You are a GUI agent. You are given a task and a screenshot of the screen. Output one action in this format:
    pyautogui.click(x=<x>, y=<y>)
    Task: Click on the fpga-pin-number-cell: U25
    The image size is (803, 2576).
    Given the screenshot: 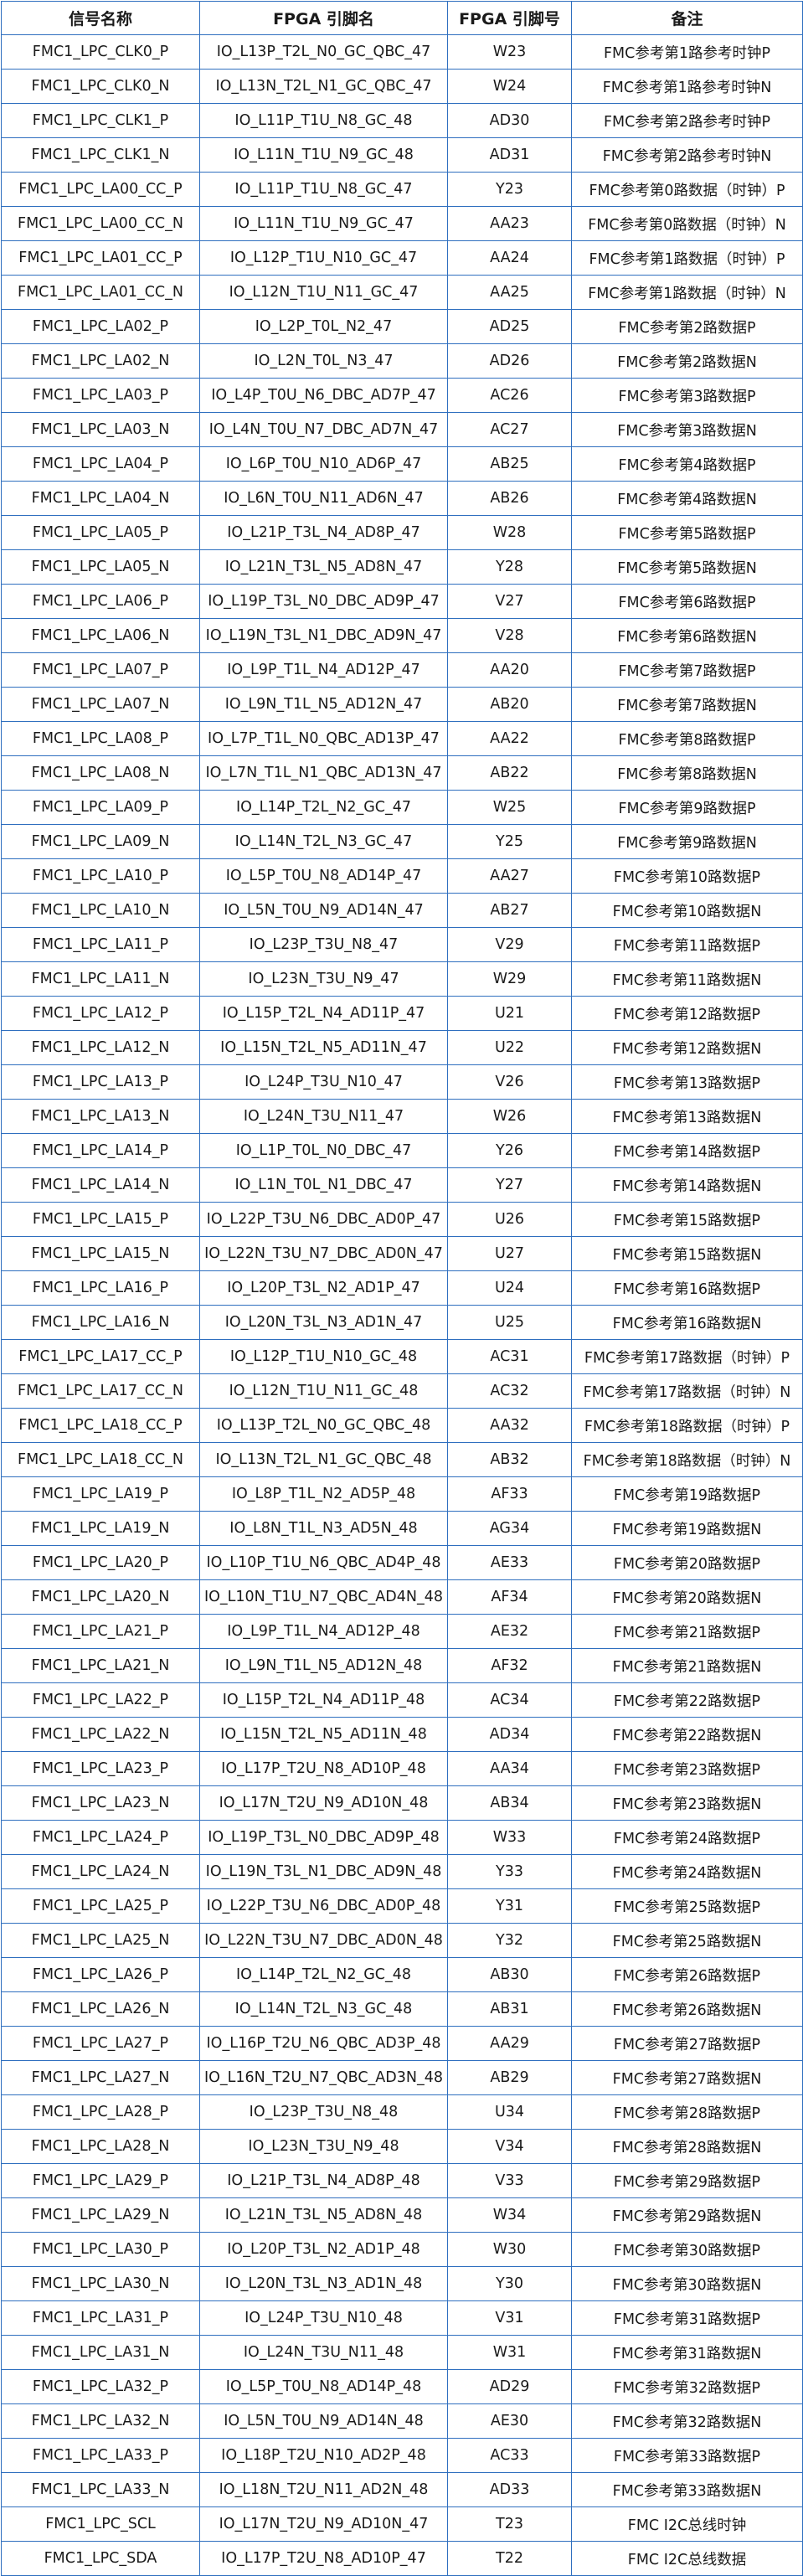 What is the action you would take?
    pyautogui.click(x=509, y=1322)
    